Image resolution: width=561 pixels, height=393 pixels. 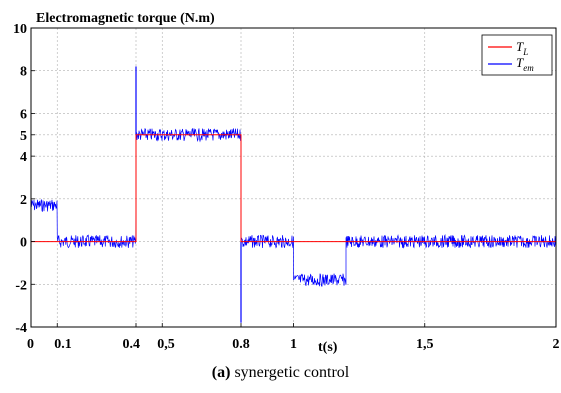 I want to click on legend-tl-main: T, so click(x=520, y=46).